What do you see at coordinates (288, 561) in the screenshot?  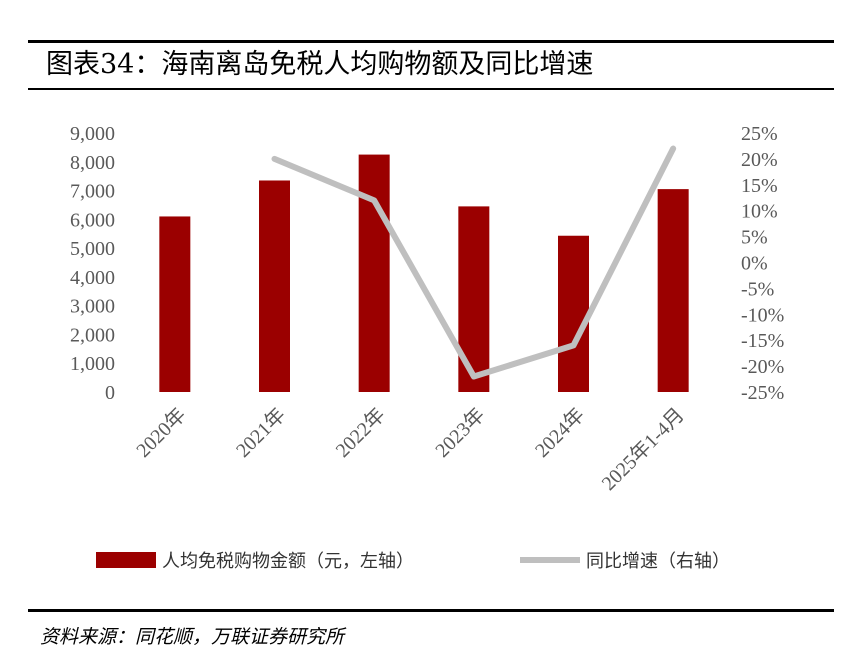 I see `legend-label-bar: 人均免税购物金额（元，左轴）` at bounding box center [288, 561].